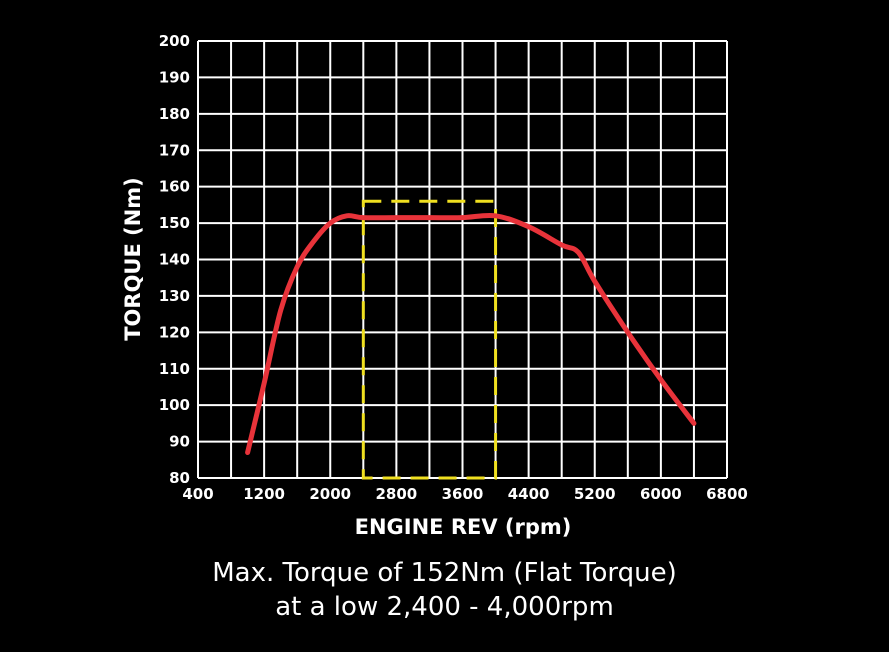  What do you see at coordinates (727, 494) in the screenshot?
I see `x-tick-label: 6800` at bounding box center [727, 494].